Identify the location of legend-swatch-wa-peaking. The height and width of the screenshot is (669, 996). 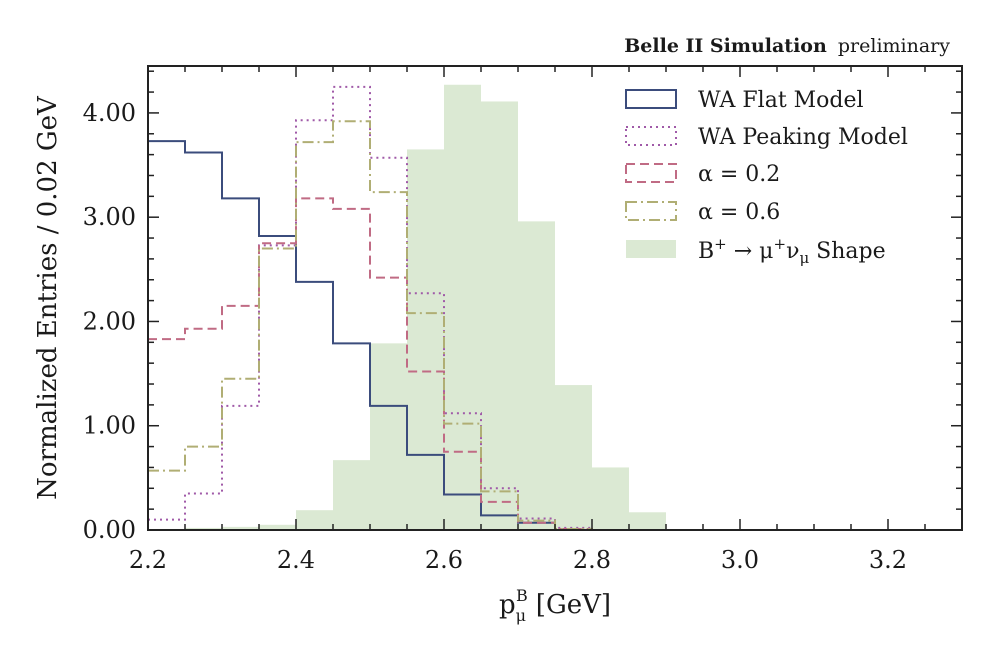
(651, 136).